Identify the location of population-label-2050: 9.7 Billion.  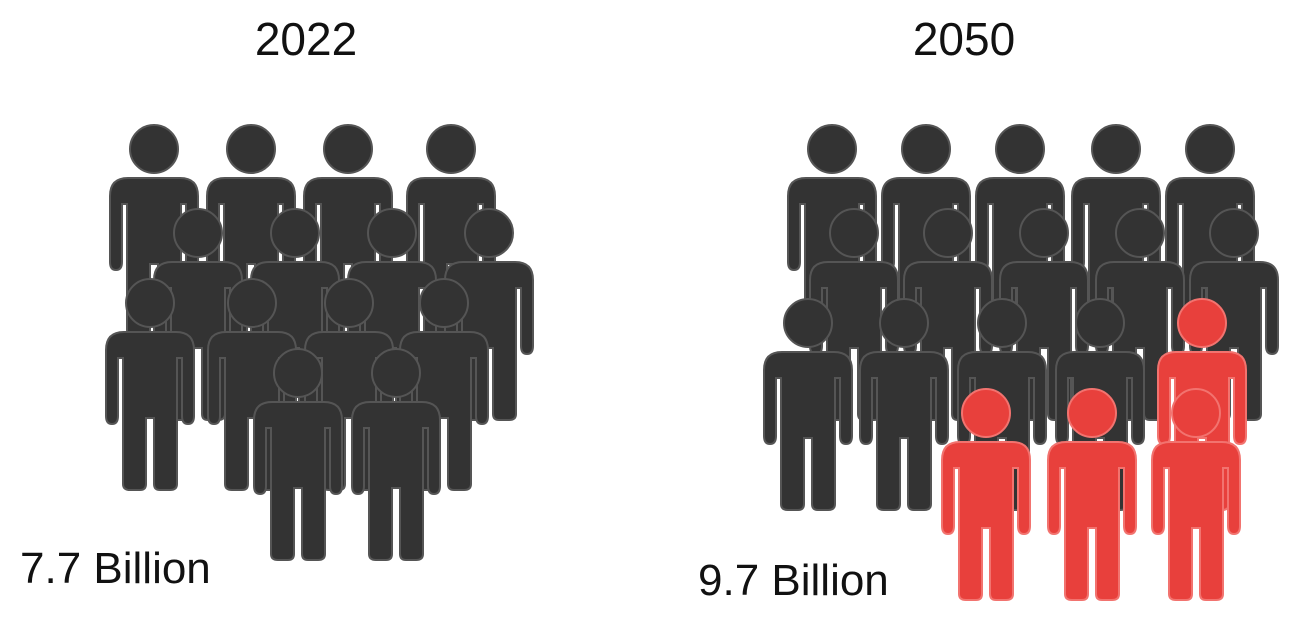
(793, 580).